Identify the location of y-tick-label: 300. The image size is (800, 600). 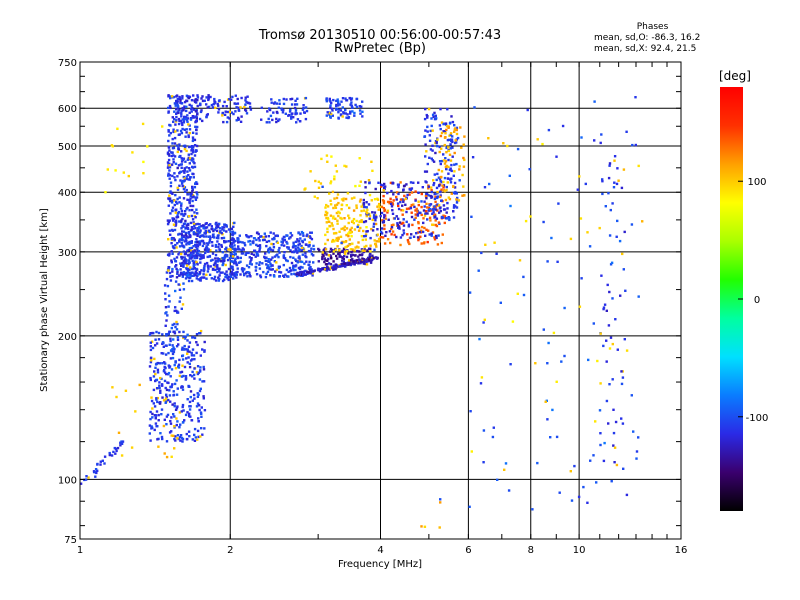
(67, 253).